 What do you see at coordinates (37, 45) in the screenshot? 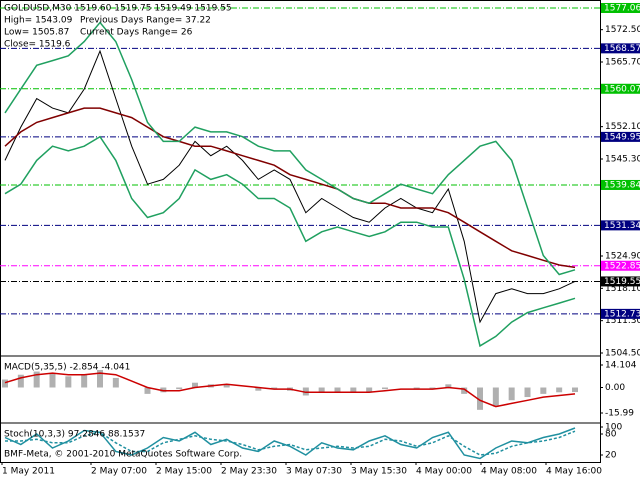
I see `info-text: Close= 1519.6` at bounding box center [37, 45].